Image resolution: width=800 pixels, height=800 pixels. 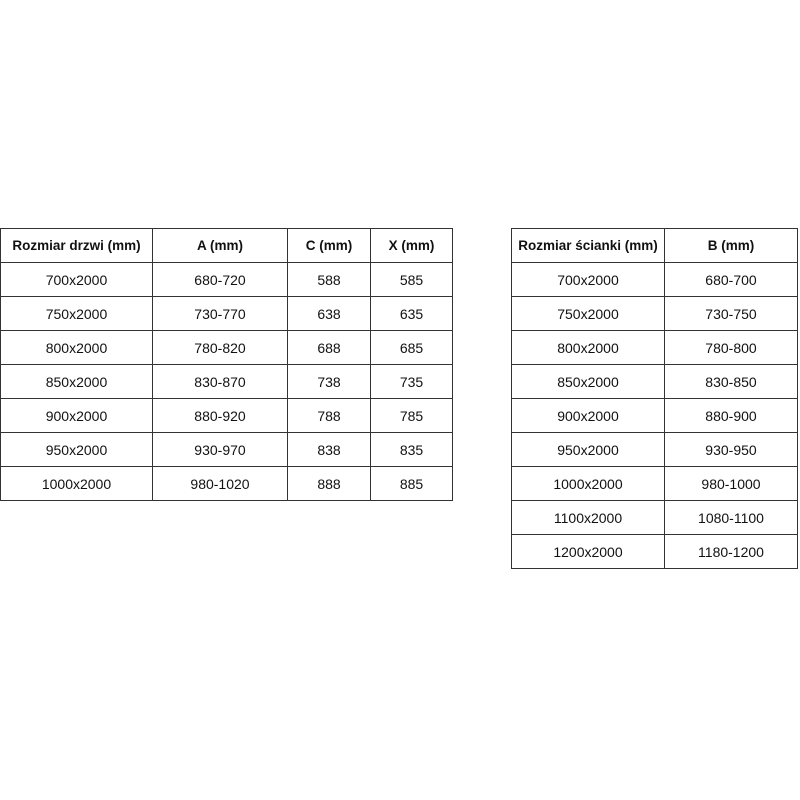 I want to click on table-cell: 785, so click(x=411, y=415).